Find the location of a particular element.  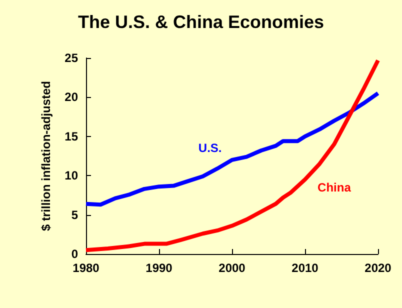

x-tick-label: 2020 is located at coordinates (378, 268).